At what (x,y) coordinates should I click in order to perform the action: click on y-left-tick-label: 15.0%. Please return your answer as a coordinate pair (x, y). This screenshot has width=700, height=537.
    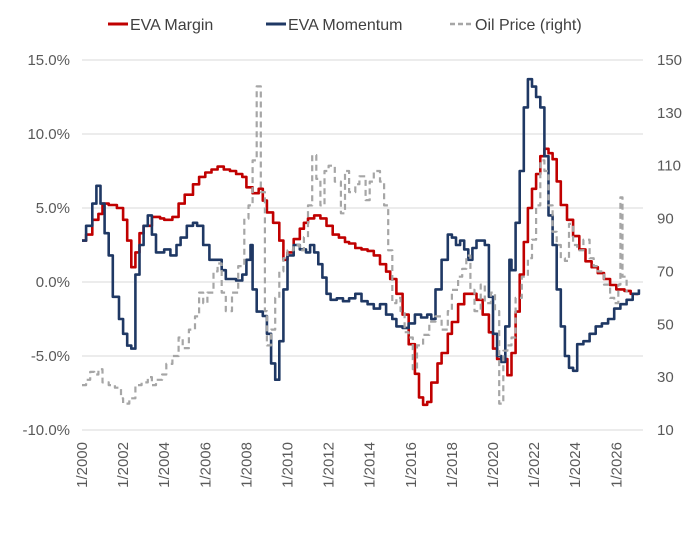
    Looking at the image, I should click on (48, 60).